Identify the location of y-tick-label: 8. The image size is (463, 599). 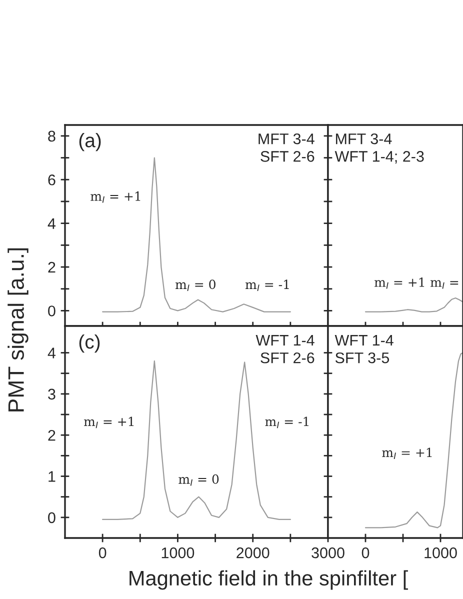
(52, 136).